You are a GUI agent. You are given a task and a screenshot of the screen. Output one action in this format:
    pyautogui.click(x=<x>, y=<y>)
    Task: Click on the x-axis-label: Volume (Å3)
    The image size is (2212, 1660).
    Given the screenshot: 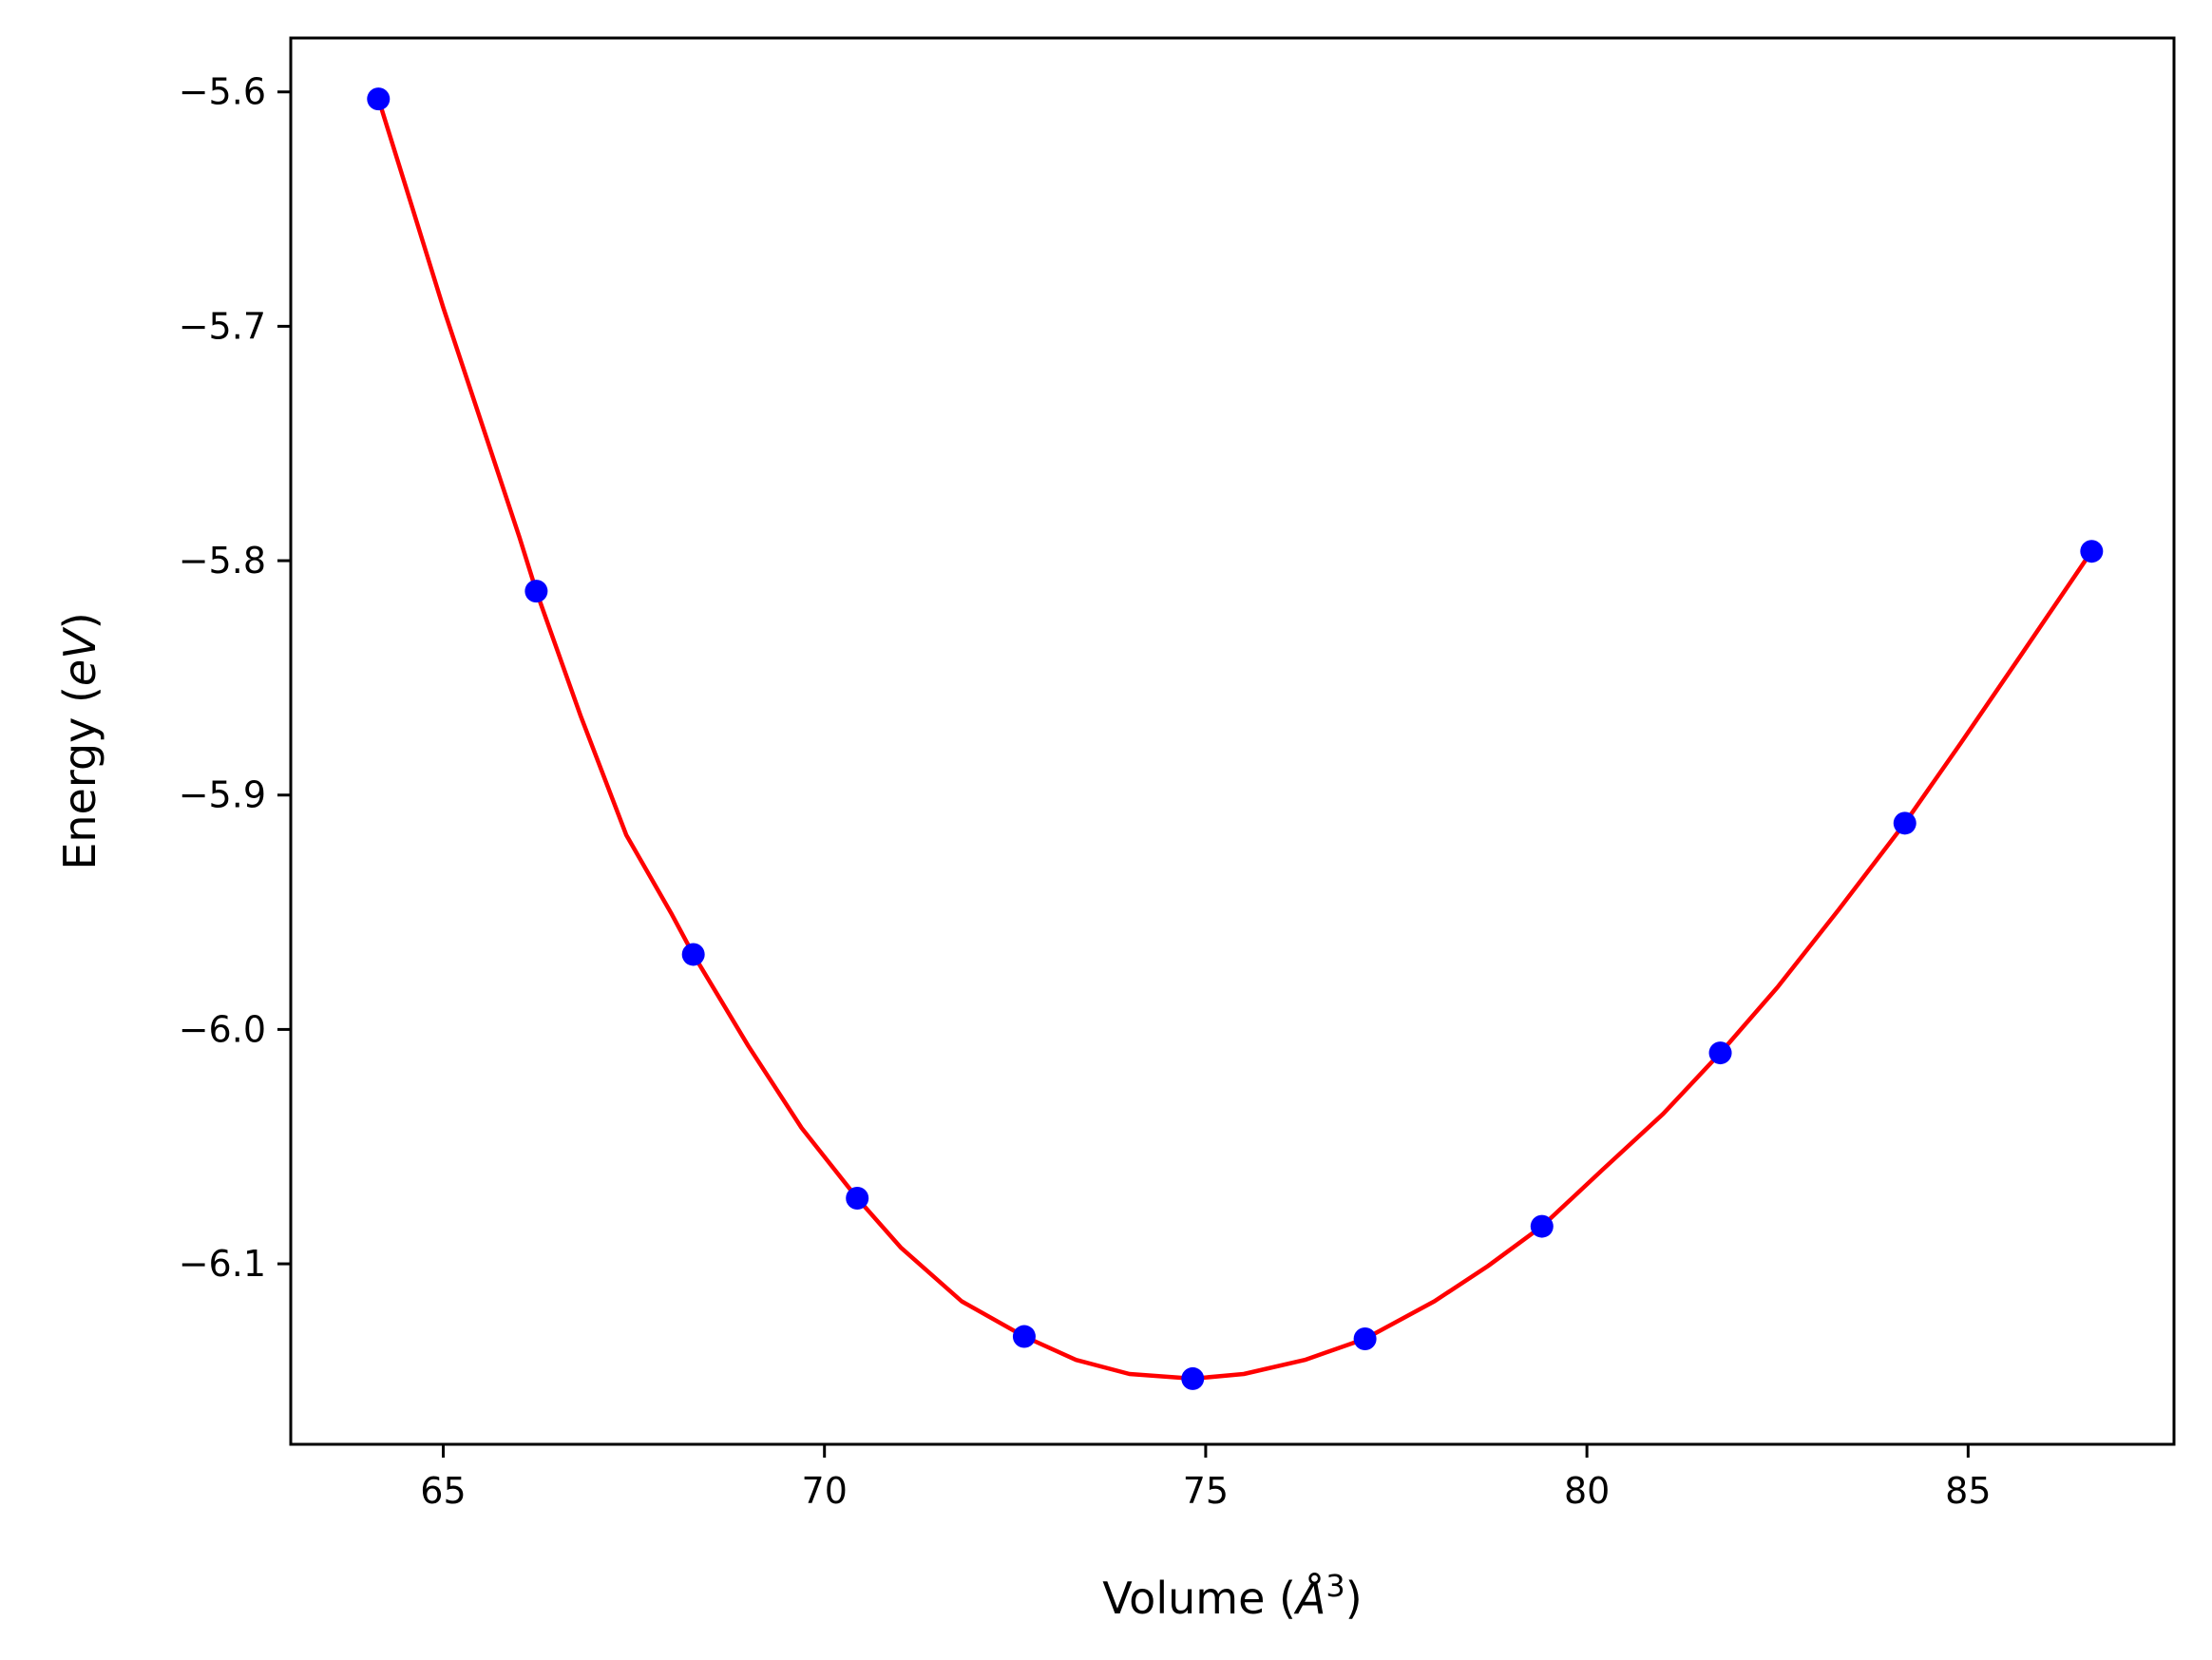 What is the action you would take?
    pyautogui.click(x=1232, y=1596)
    